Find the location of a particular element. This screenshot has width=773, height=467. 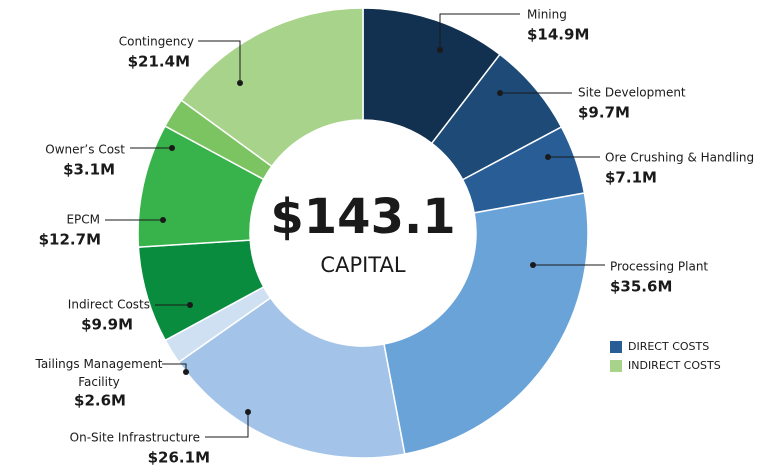

slice-label: Indirect Costs is located at coordinates (109, 305).